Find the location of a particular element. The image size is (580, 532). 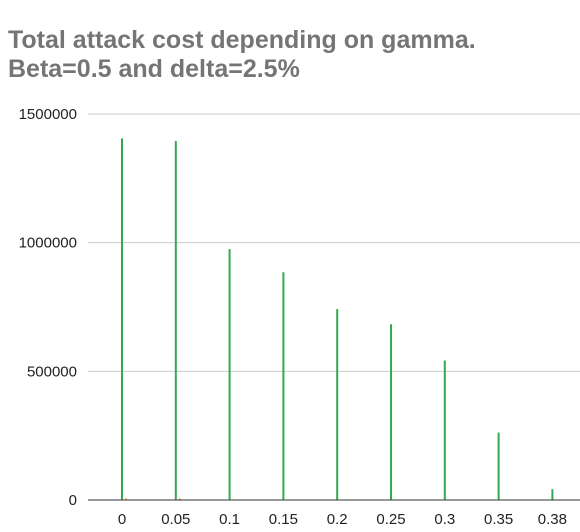

x-tick-label: 0.05 is located at coordinates (175, 519).